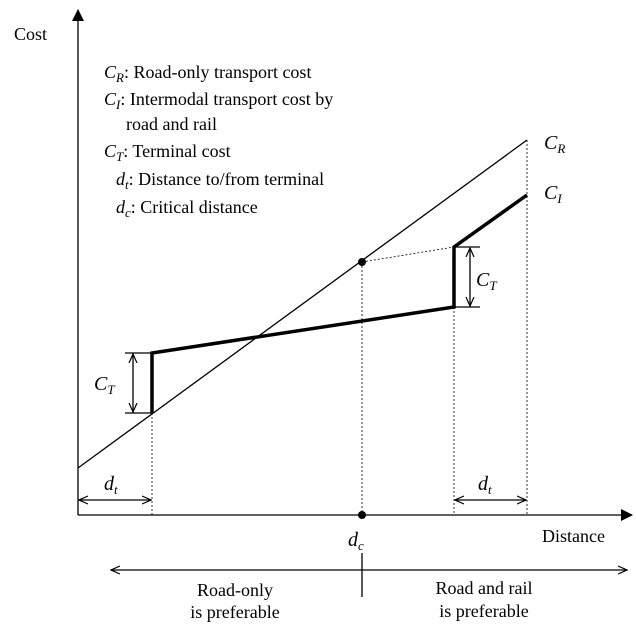 Image resolution: width=636 pixels, height=627 pixels. Describe the element at coordinates (362, 262) in the screenshot. I see `intersection-point` at that location.